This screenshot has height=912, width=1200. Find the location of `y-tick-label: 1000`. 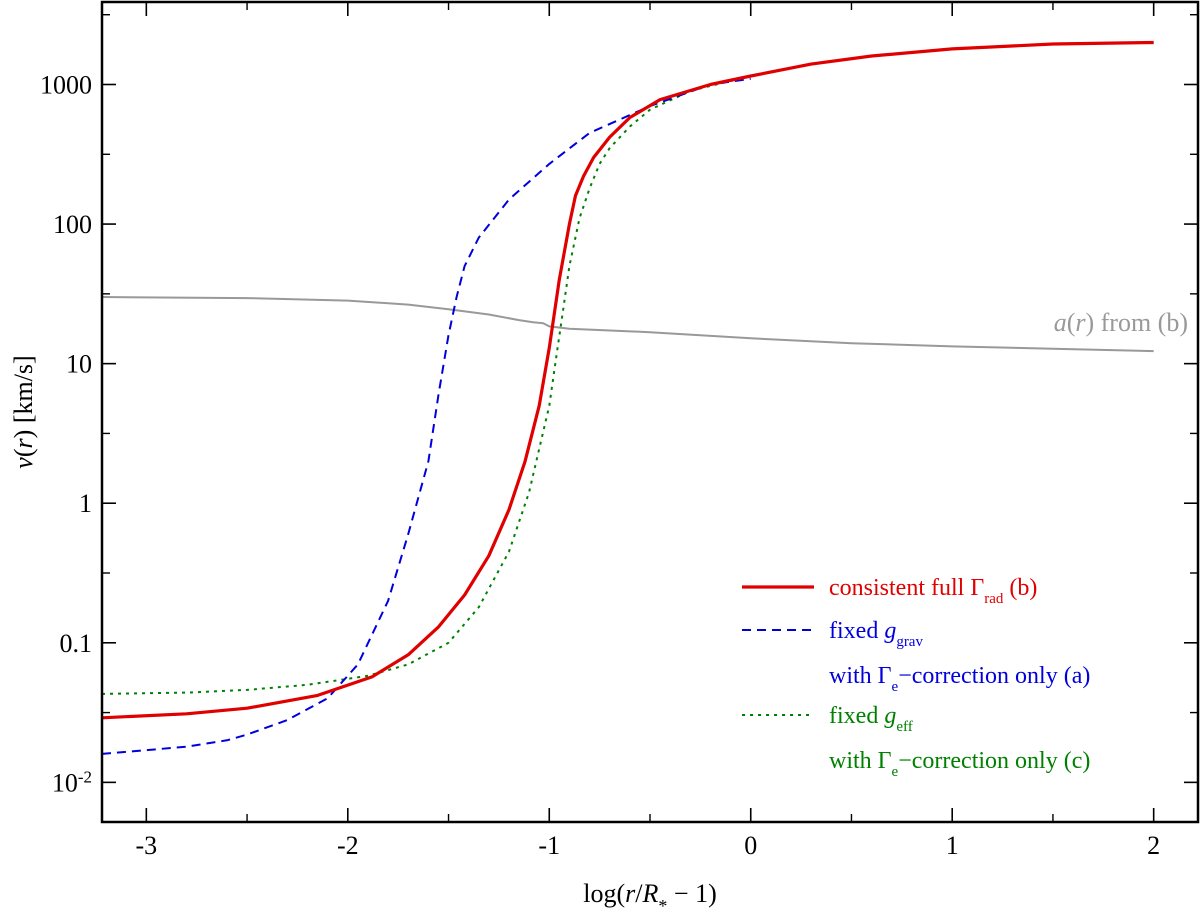

y-tick-label: 1000 is located at coordinates (66, 84).